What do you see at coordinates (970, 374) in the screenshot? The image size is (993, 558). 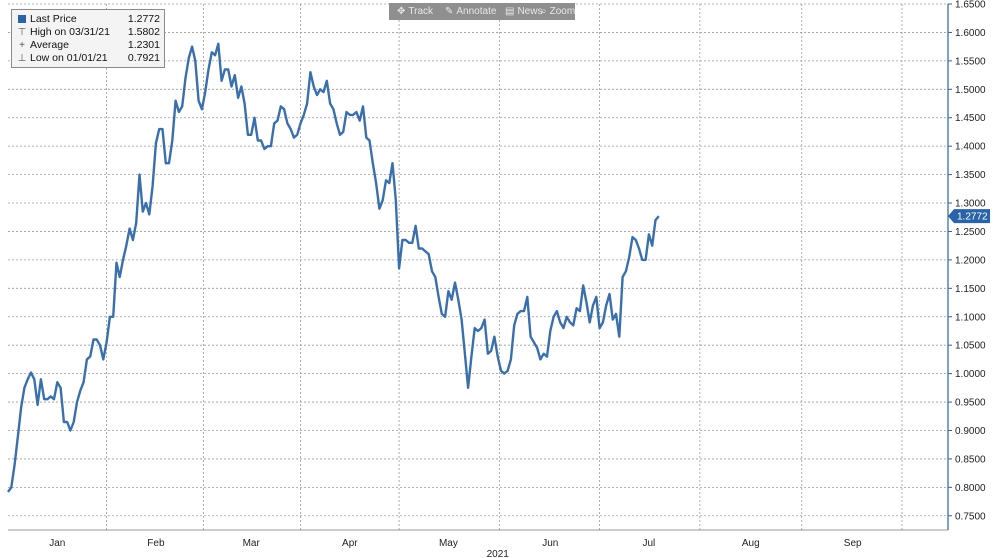 I see `y-tick-label: 1.0000` at bounding box center [970, 374].